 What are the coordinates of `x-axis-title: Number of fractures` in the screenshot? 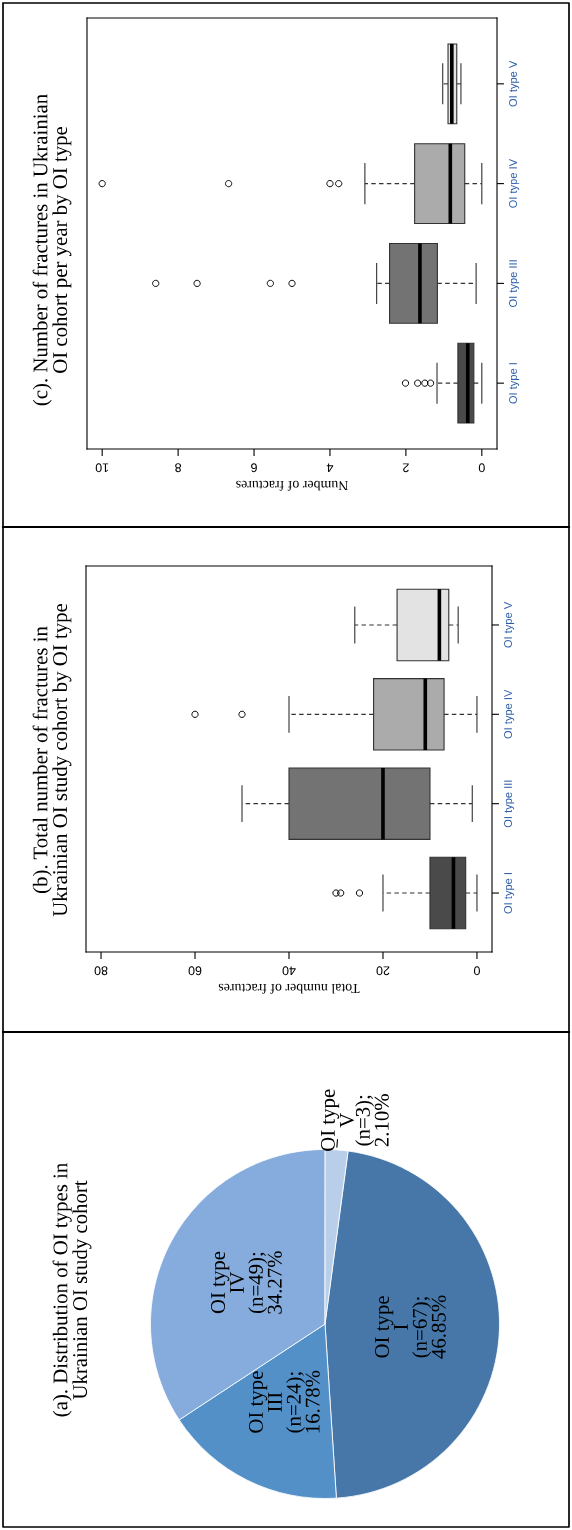 It's located at (292, 485).